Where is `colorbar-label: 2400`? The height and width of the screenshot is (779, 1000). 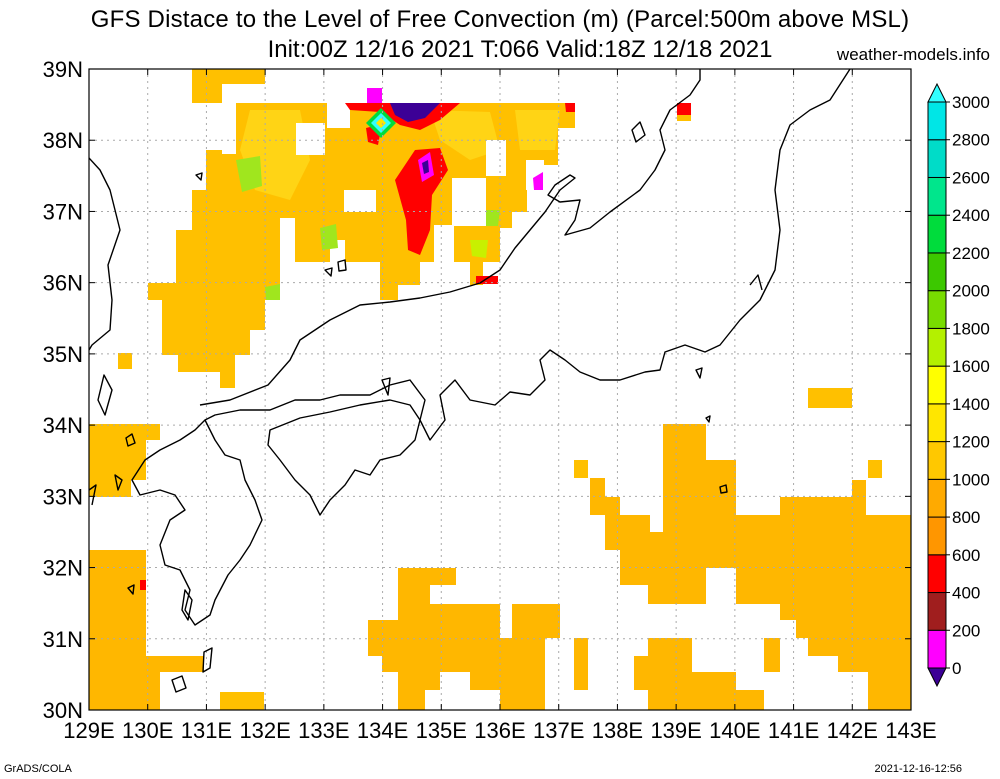
colorbar-label: 2400 is located at coordinates (971, 215).